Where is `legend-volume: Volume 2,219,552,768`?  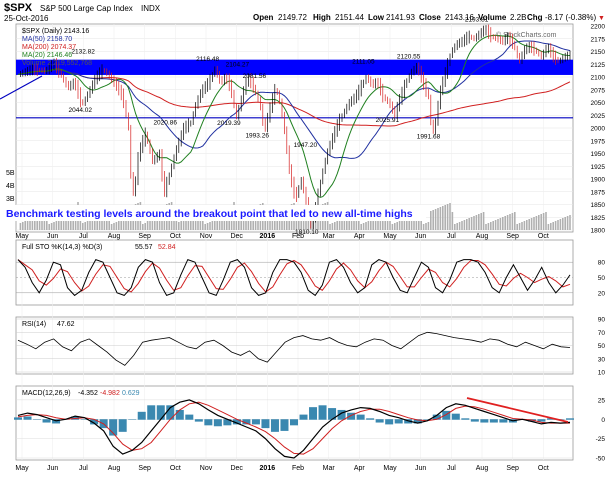
legend-volume: Volume 2,219,552,768 is located at coordinates (57, 63).